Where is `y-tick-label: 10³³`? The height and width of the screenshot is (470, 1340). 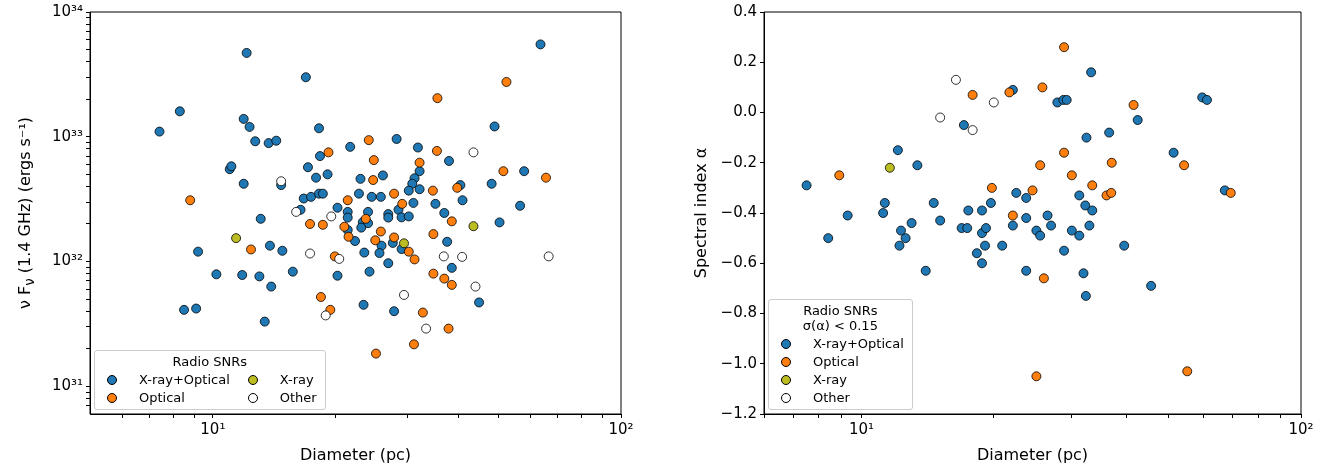 y-tick-label: 10³³ is located at coordinates (67, 135).